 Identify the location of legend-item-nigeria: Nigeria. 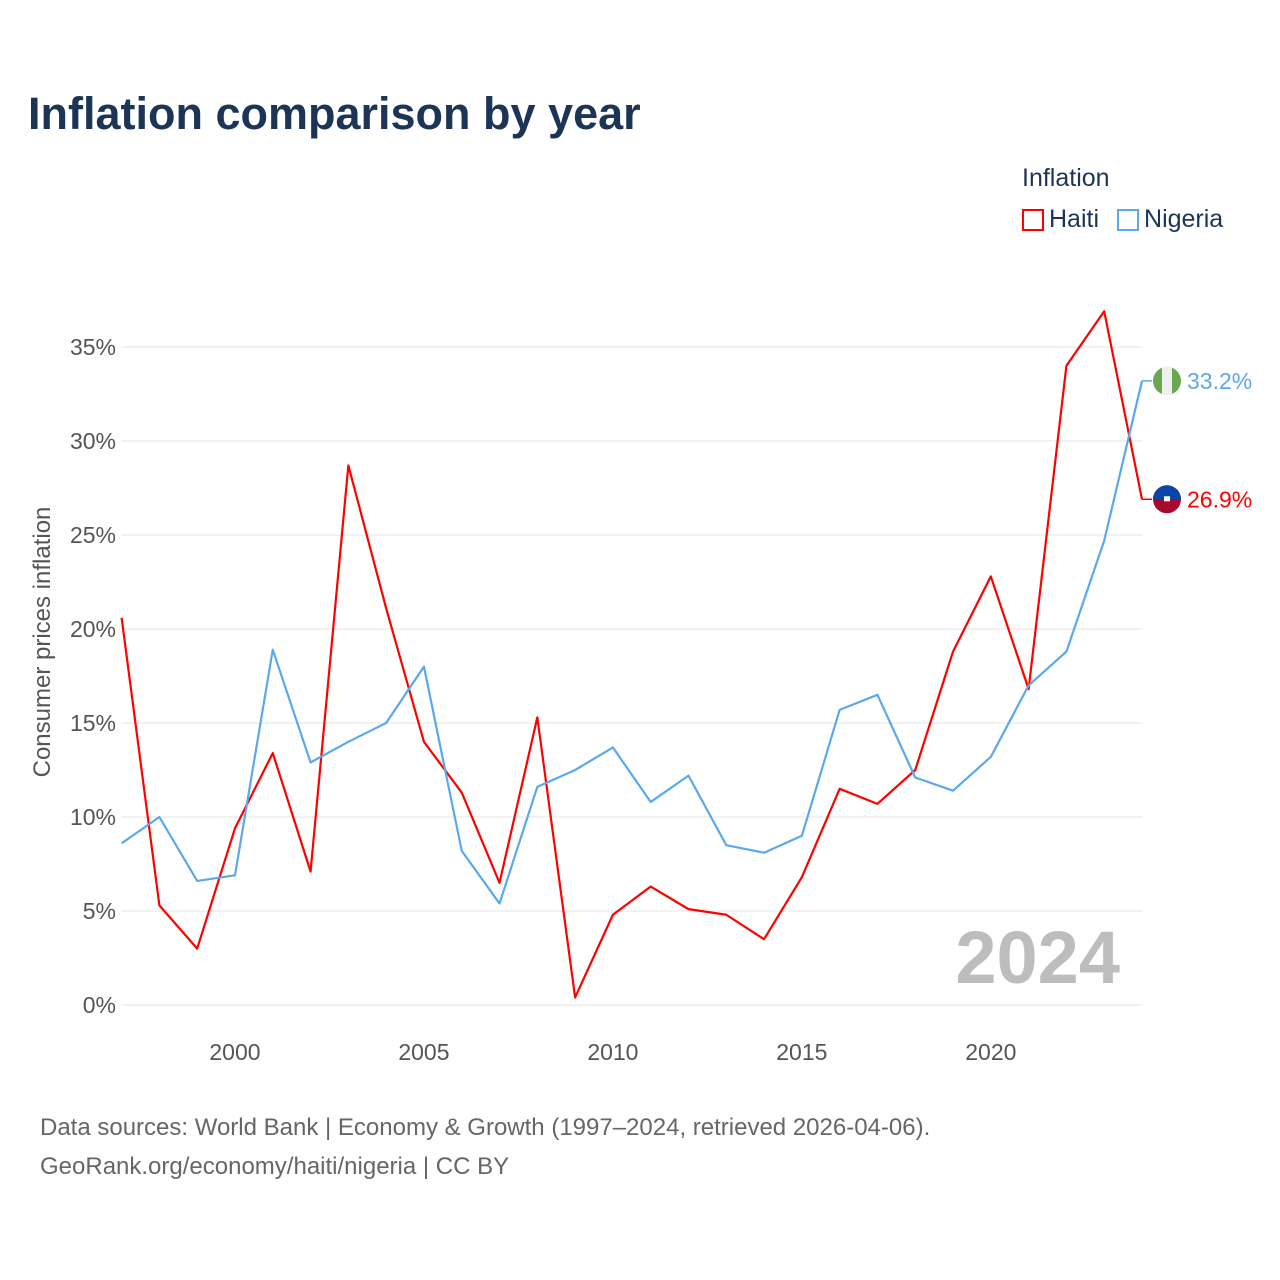
(1170, 219).